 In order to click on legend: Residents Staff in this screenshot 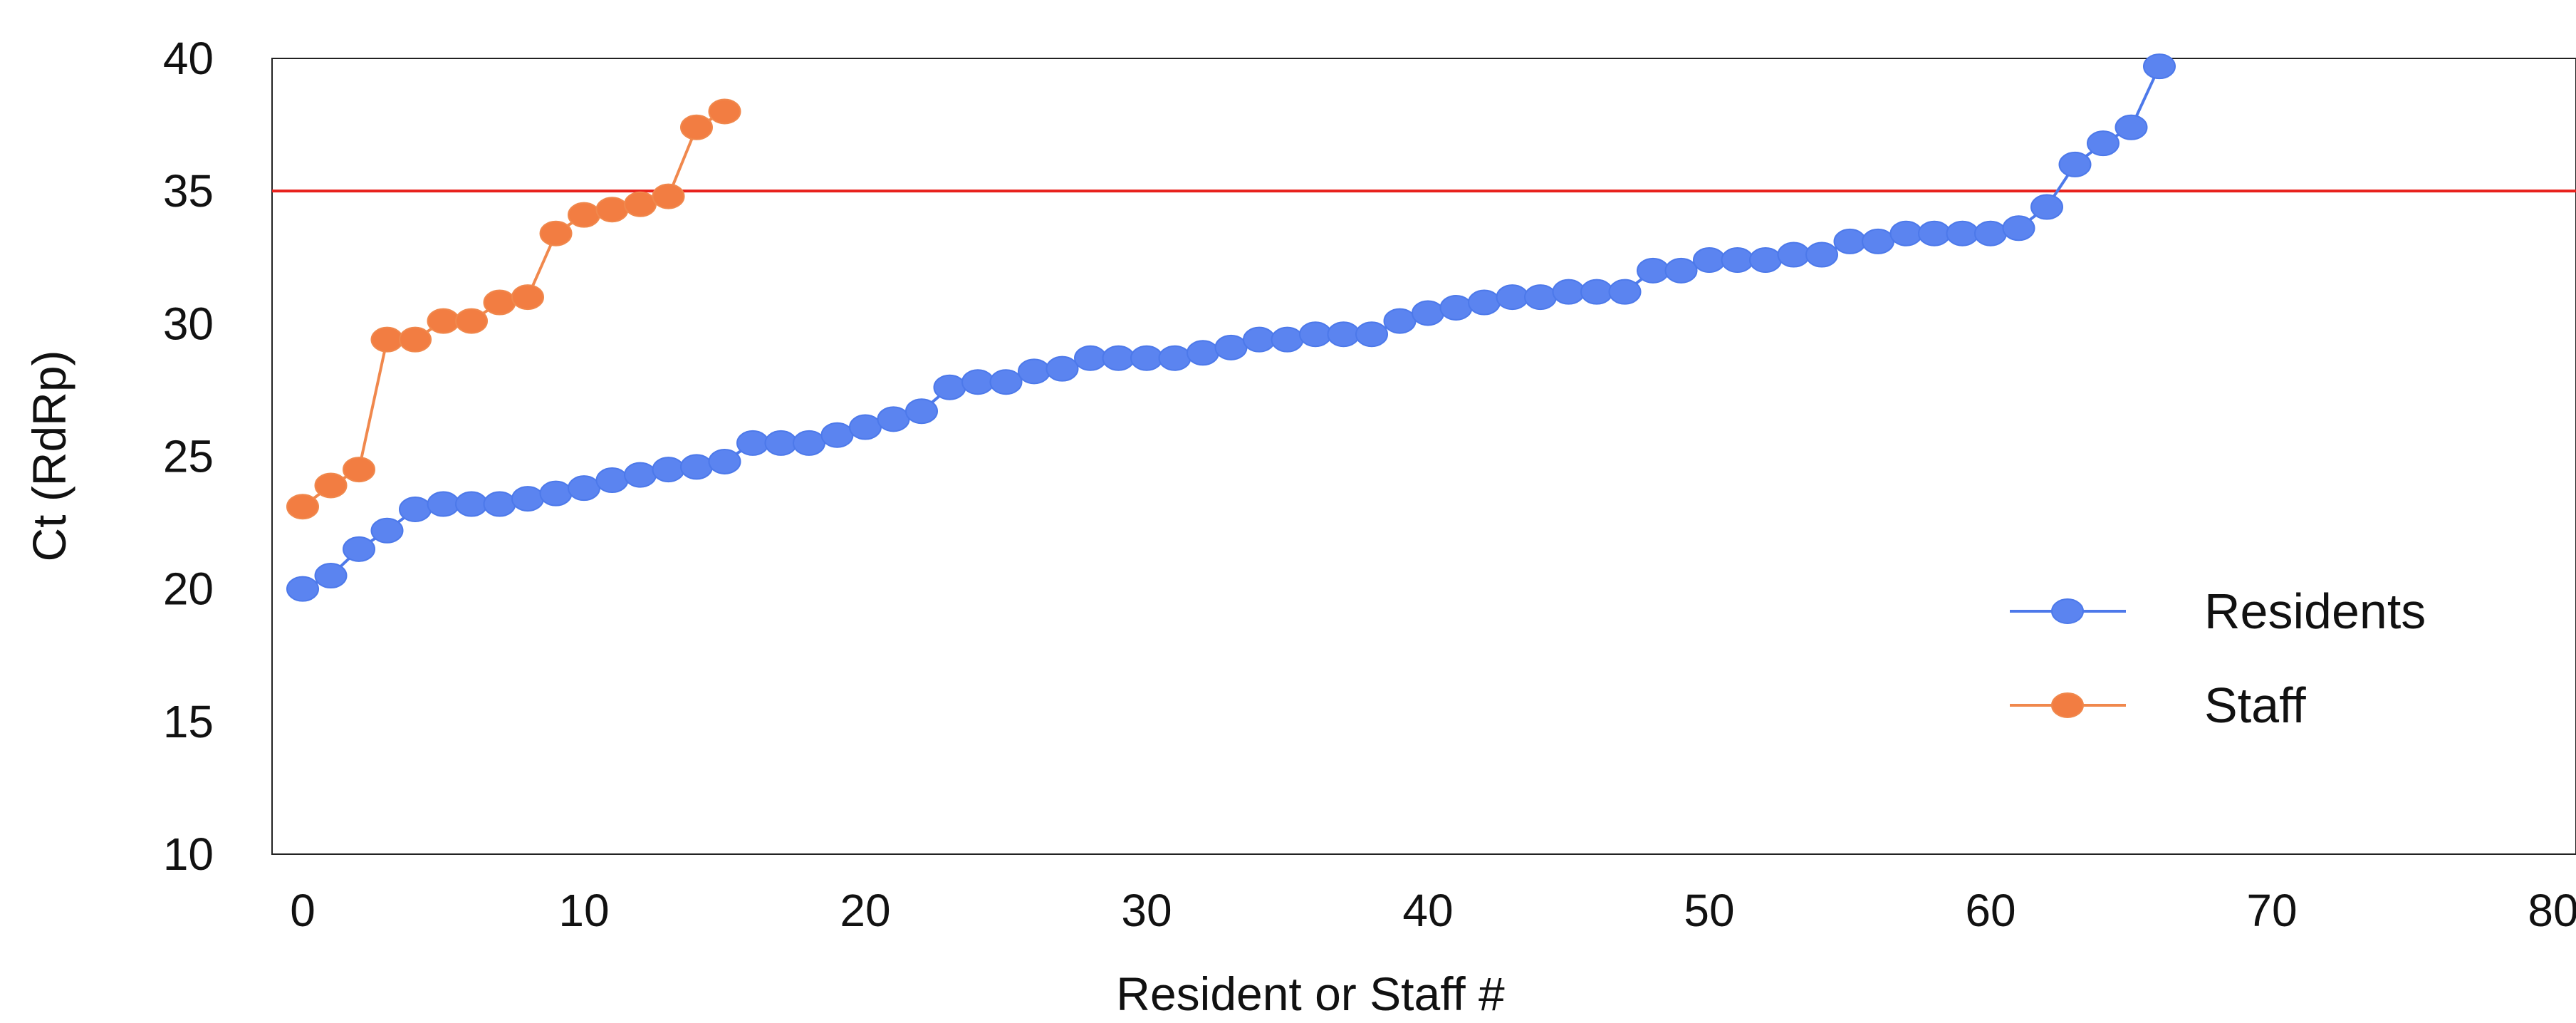, I will do `click(2218, 658)`.